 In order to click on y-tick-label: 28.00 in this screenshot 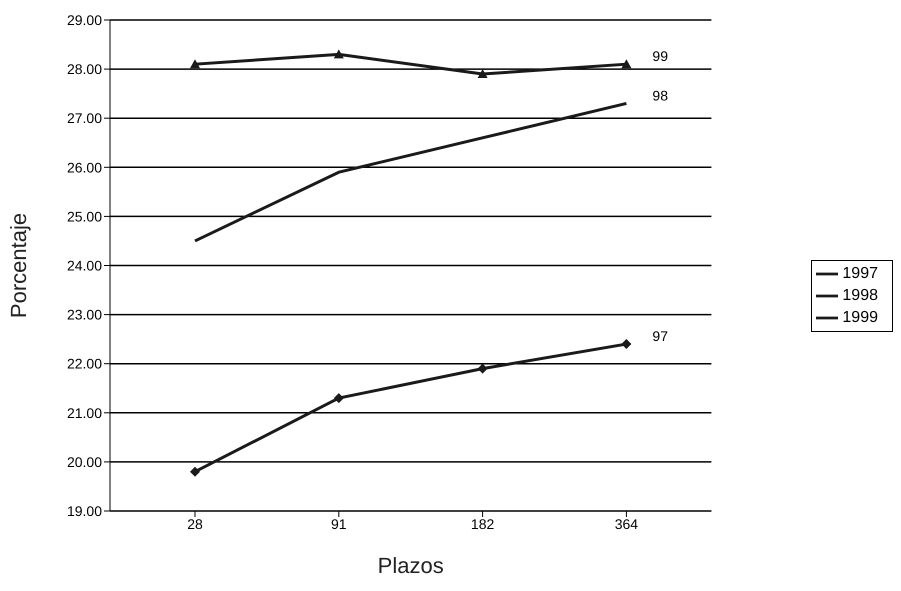, I will do `click(84, 69)`.